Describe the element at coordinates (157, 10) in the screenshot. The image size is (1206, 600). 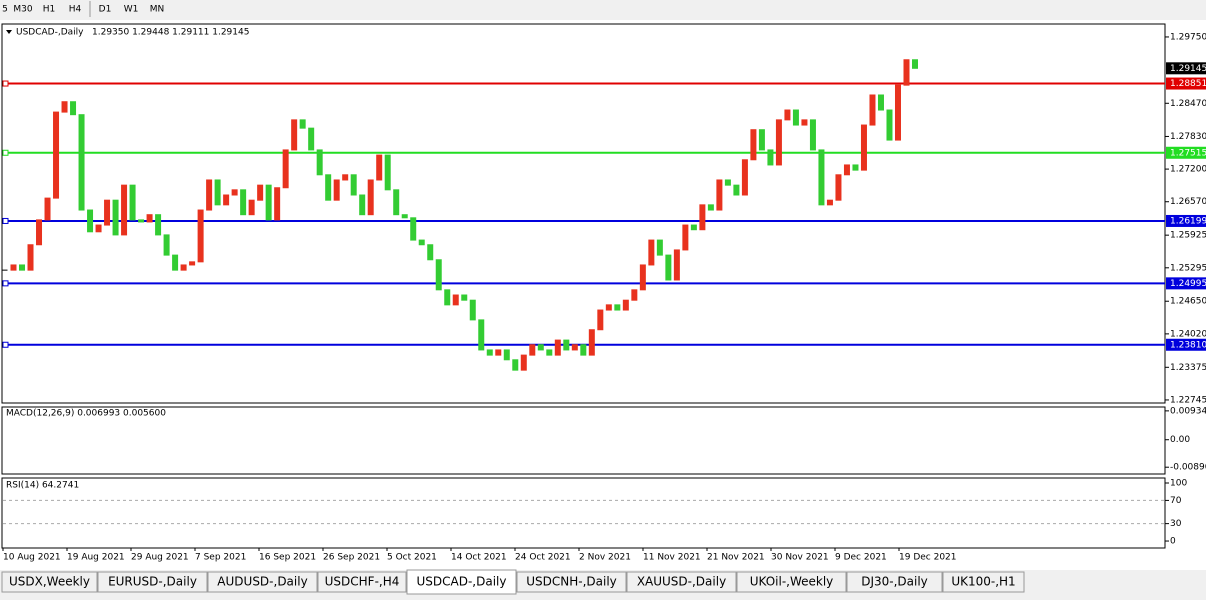
I see `timeframe-button: MN` at that location.